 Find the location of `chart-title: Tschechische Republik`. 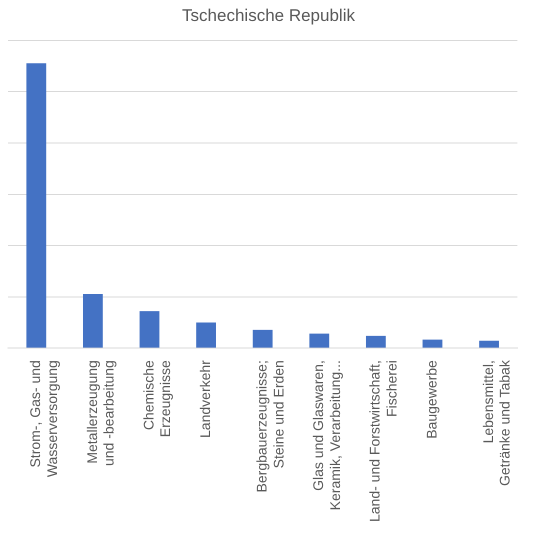

chart-title: Tschechische Republik is located at coordinates (269, 15).